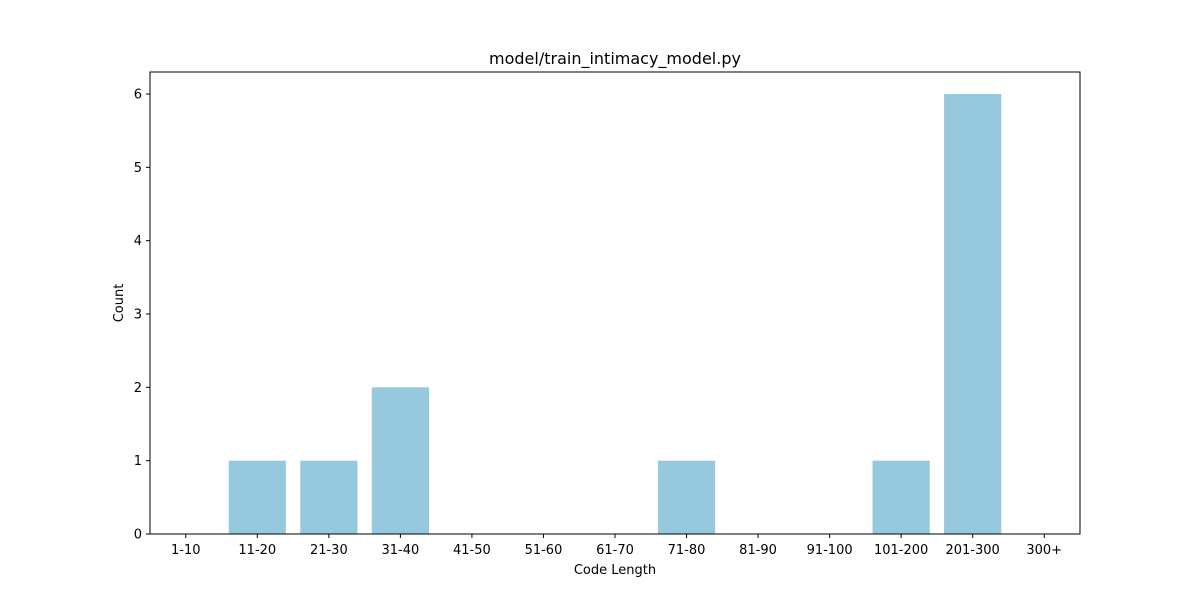 The height and width of the screenshot is (600, 1200). What do you see at coordinates (615, 550) in the screenshot?
I see `x-tick-label: 61-70` at bounding box center [615, 550].